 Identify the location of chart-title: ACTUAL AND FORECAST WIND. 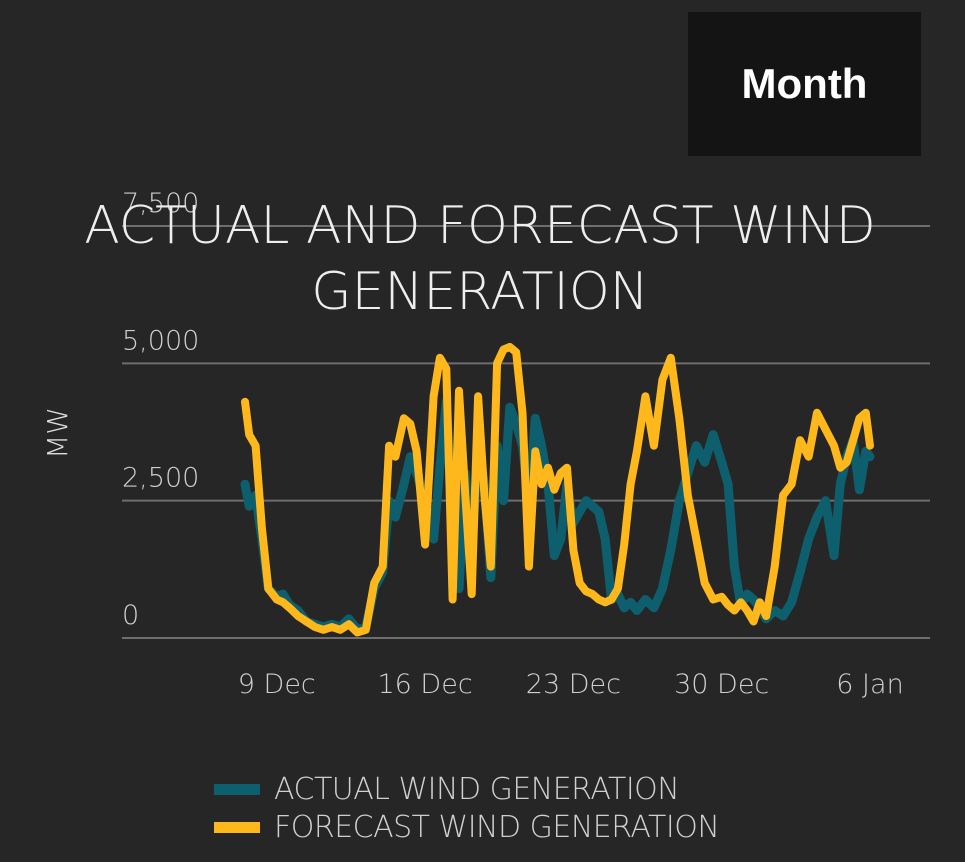
(480, 226).